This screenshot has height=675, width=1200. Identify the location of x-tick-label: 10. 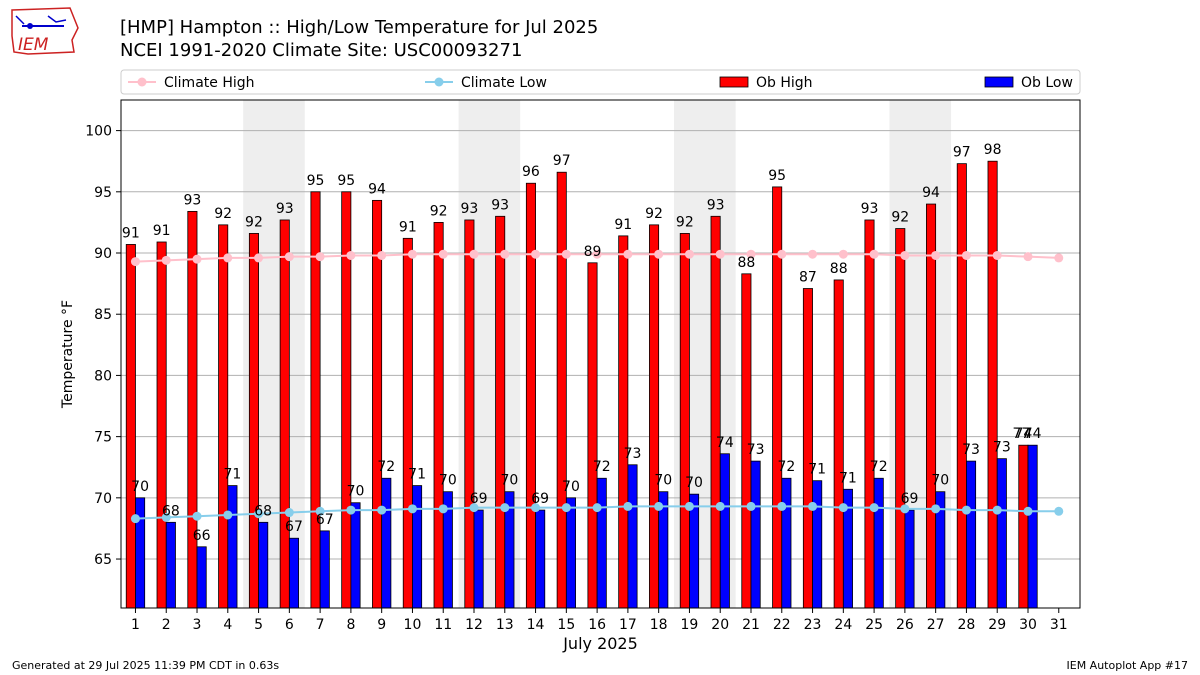
(413, 625).